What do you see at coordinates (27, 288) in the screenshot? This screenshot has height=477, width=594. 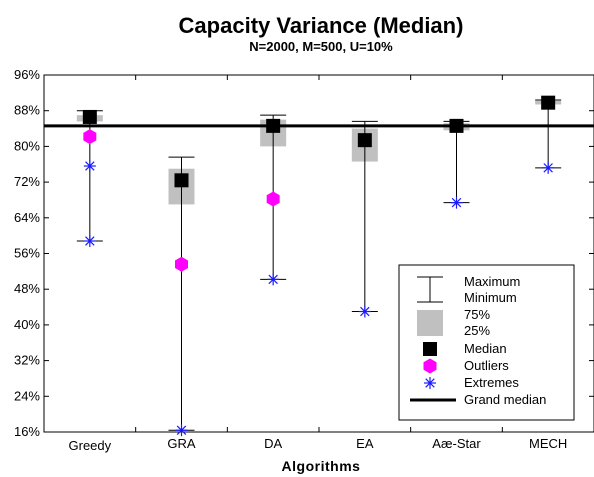 I see `y-tick-label: 48%` at bounding box center [27, 288].